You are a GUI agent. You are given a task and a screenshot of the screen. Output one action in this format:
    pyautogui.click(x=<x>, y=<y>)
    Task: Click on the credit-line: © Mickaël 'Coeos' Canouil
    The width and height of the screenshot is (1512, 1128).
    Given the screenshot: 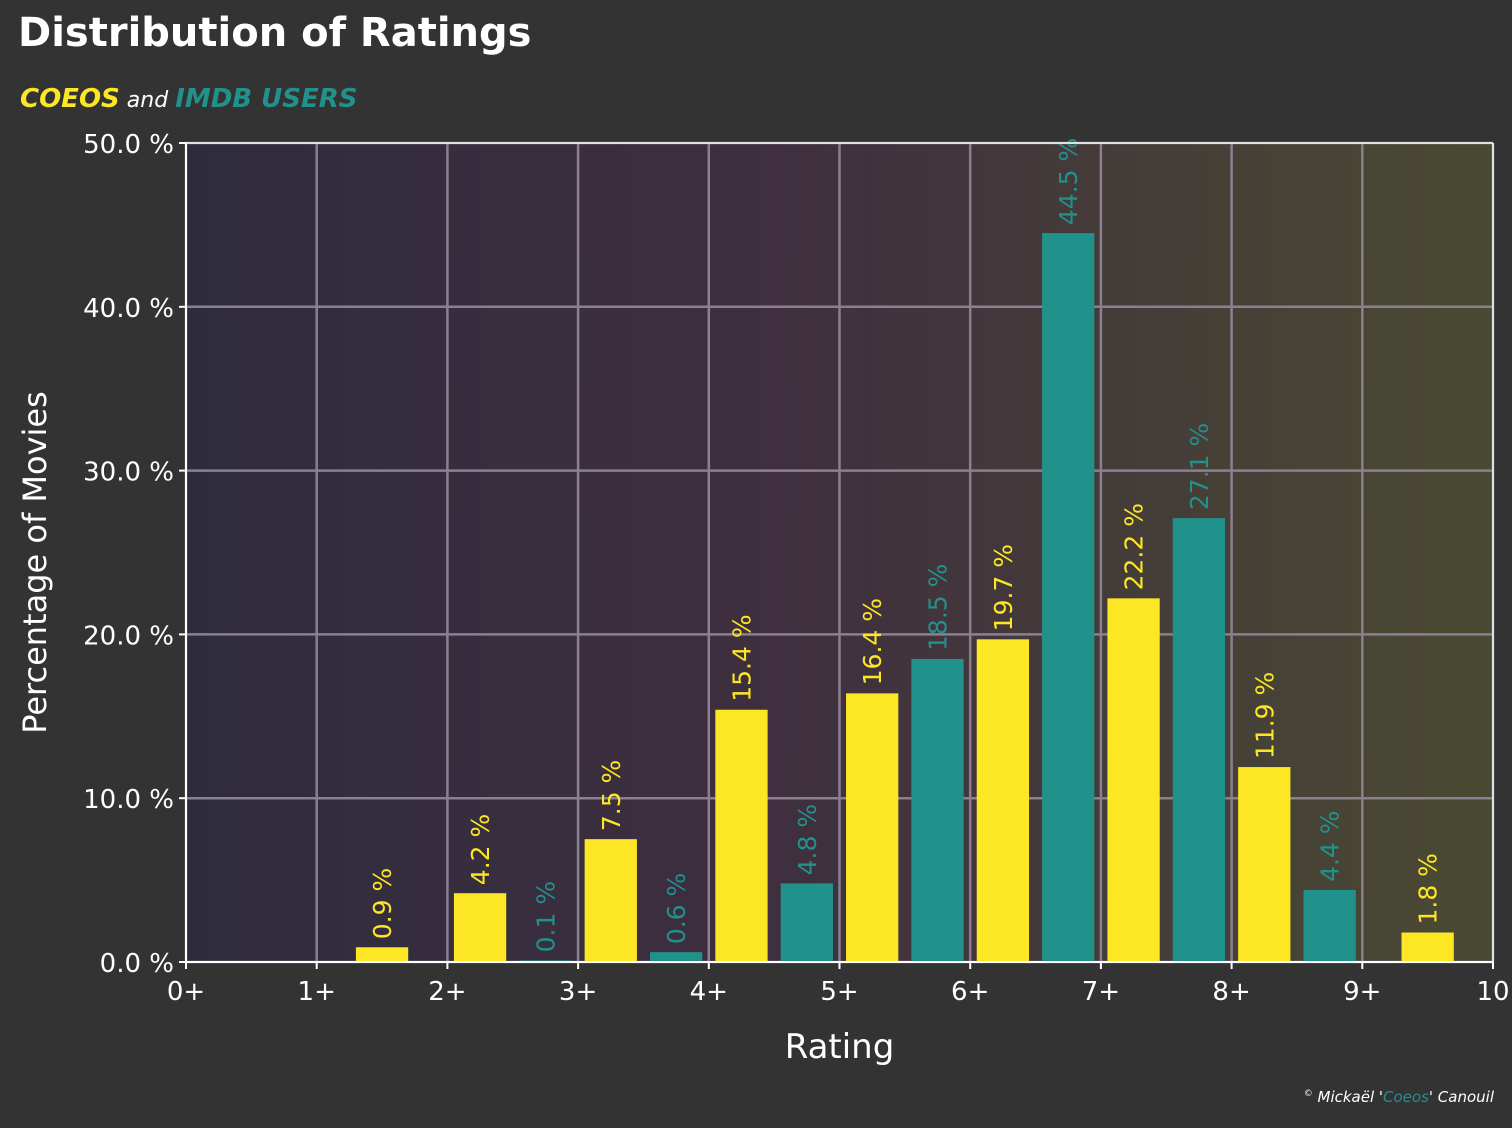 What is the action you would take?
    pyautogui.click(x=1399, y=1097)
    